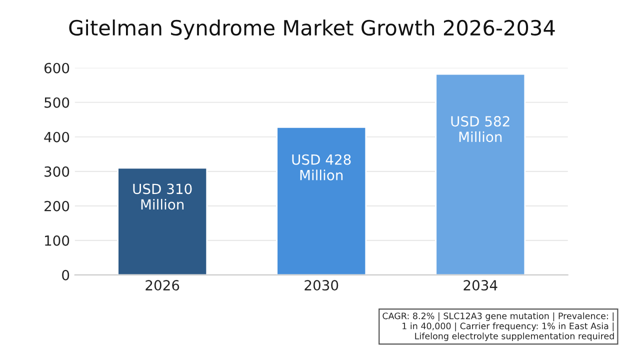 The width and height of the screenshot is (624, 348). What do you see at coordinates (162, 197) in the screenshot?
I see `data-label: USD 310 Million` at bounding box center [162, 197].